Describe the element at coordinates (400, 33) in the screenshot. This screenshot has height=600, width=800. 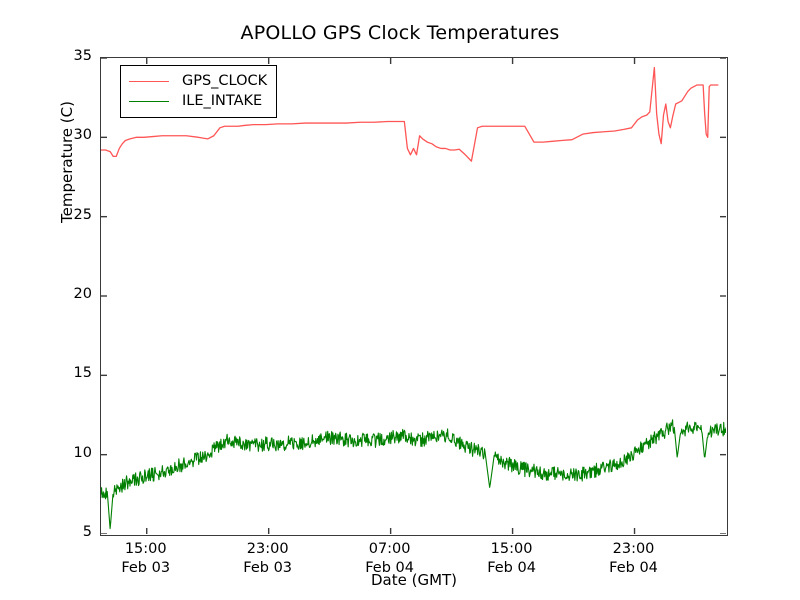
I see `chart-title: APOLLO GPS Clock Temperatures` at that location.